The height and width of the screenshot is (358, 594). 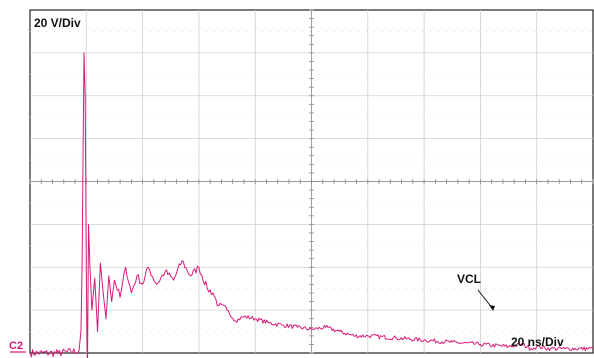 What do you see at coordinates (537, 342) in the screenshot?
I see `time-per-div-label: 20 ns/Div` at bounding box center [537, 342].